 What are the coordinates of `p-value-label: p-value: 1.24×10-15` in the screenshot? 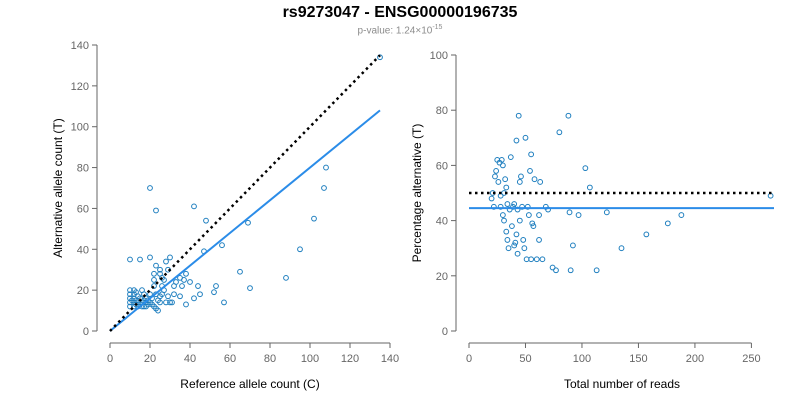 It's located at (400, 30).